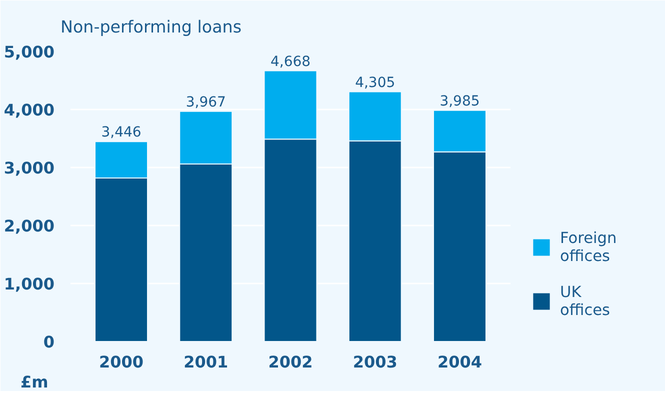  Describe the element at coordinates (49, 342) in the screenshot. I see `y-tick-label: 0` at that location.